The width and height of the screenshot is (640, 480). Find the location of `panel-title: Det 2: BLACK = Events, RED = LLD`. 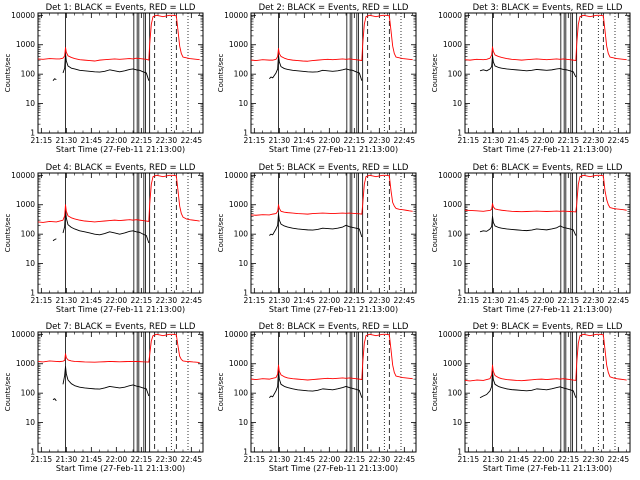

panel-title: Det 2: BLACK = Events, RED = LLD is located at coordinates (334, 8).